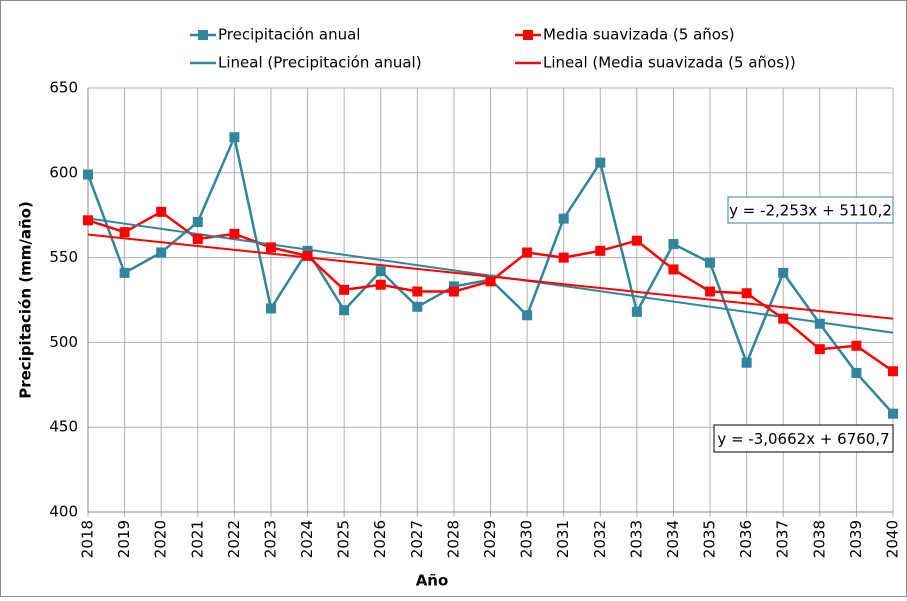 This screenshot has width=907, height=601. Describe the element at coordinates (856, 539) in the screenshot. I see `x-tick-label: 2039` at that location.